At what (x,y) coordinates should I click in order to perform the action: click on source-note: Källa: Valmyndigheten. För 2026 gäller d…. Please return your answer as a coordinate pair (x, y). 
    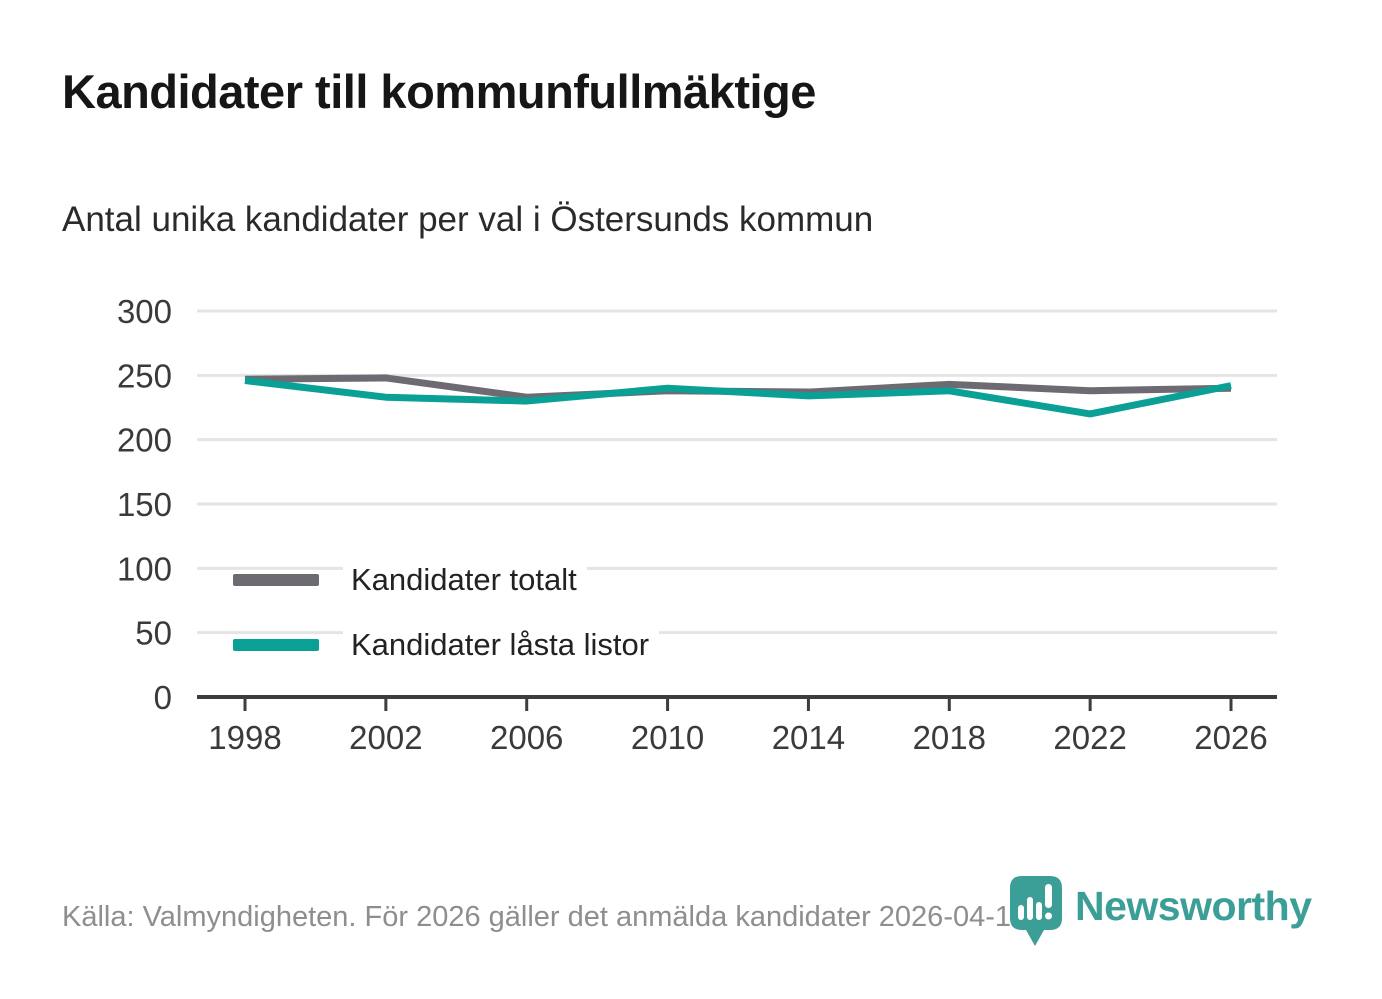
    Looking at the image, I should click on (549, 917).